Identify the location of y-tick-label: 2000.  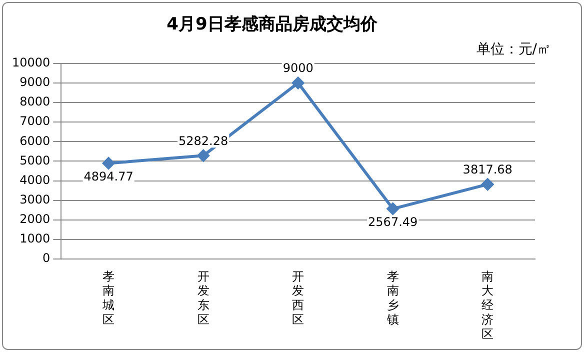
(35, 219).